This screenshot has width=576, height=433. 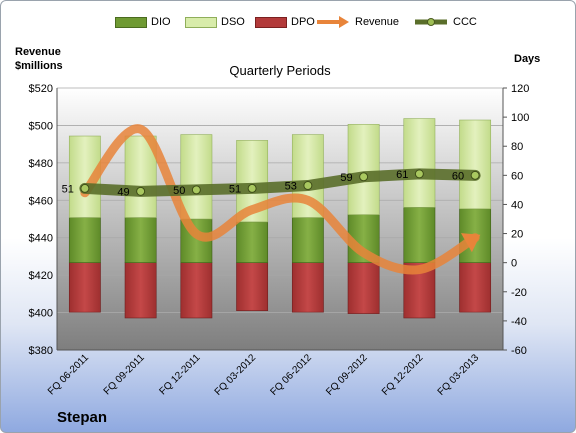 What do you see at coordinates (41, 314) in the screenshot?
I see `left-tick-label: $400` at bounding box center [41, 314].